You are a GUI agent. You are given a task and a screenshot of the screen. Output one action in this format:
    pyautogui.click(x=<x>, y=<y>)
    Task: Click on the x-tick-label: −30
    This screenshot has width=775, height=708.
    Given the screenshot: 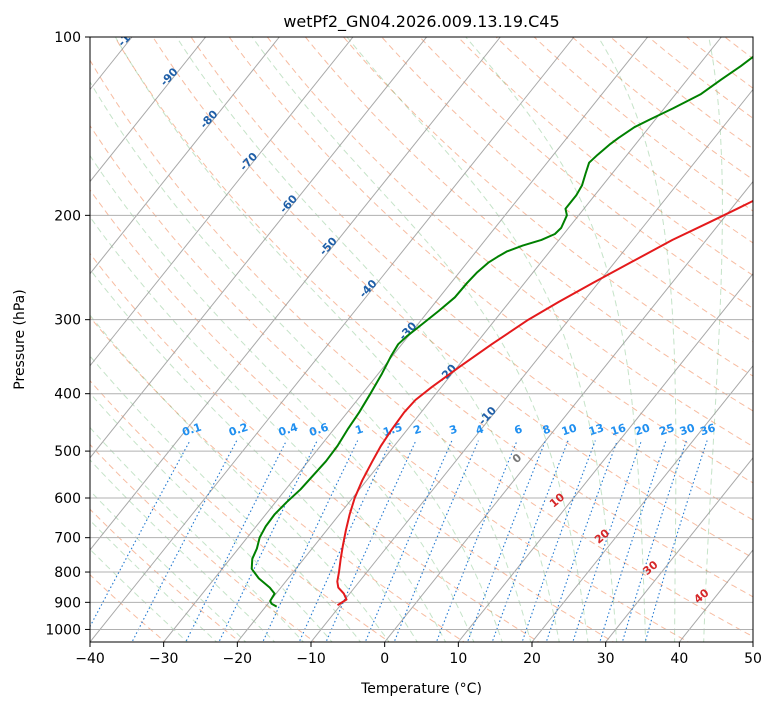 What is the action you would take?
    pyautogui.click(x=164, y=659)
    